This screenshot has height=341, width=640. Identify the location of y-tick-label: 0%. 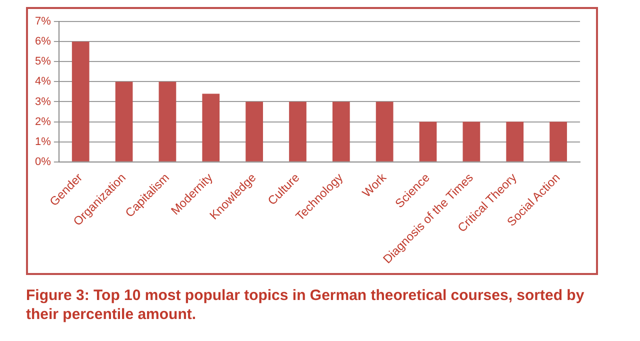
(43, 162).